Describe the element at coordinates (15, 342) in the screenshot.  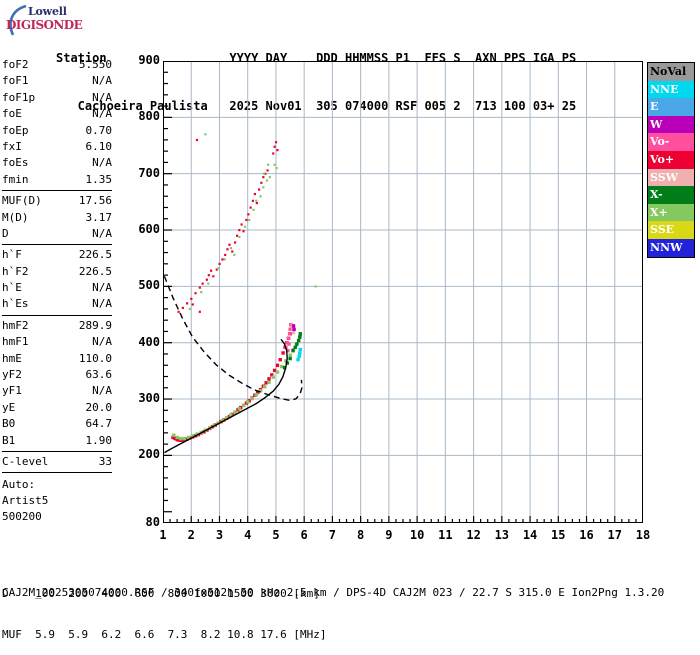
I see `param-key: hmF1` at that location.